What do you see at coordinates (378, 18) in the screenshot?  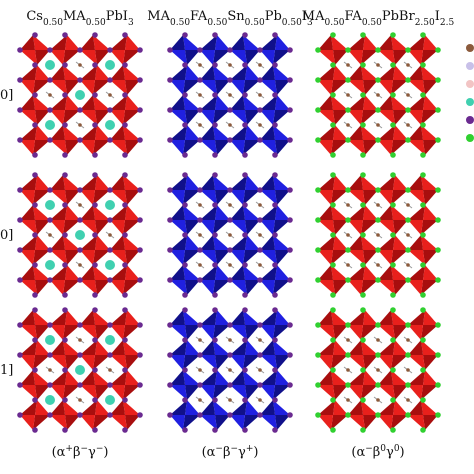 I see `column-title: MA0.50FA0.50PbBr2.50I2.5` at bounding box center [378, 18].